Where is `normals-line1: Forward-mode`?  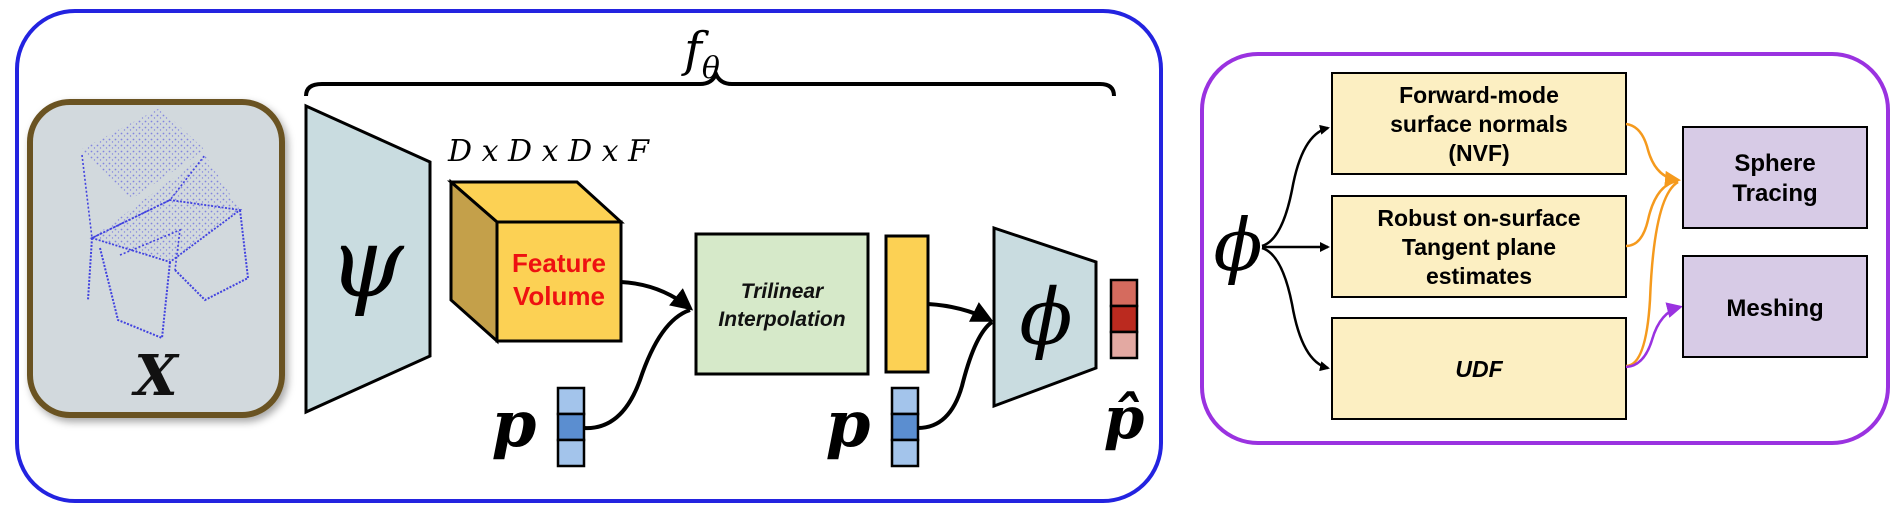 normals-line1: Forward-mode is located at coordinates (1479, 95).